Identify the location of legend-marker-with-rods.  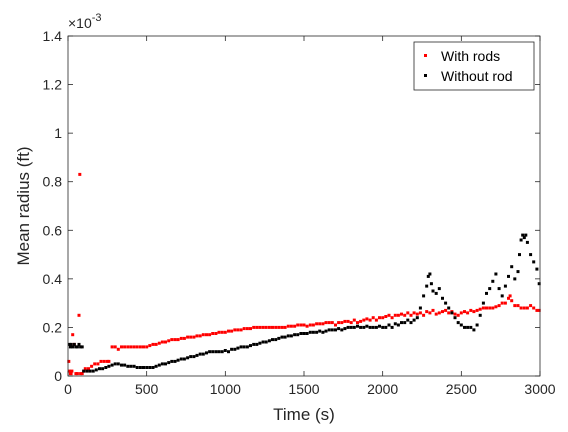
(425, 55).